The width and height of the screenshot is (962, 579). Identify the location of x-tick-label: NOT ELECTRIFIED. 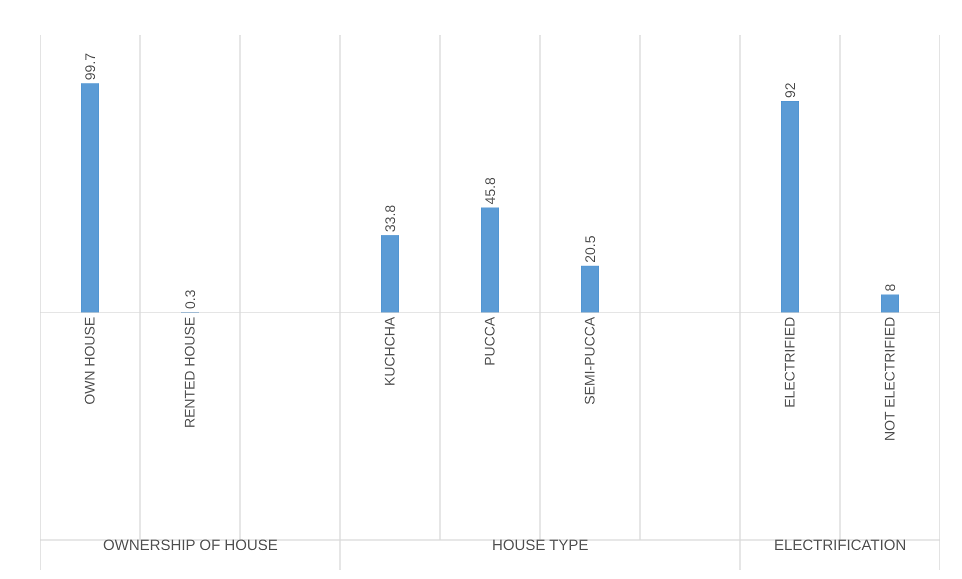
(890, 379).